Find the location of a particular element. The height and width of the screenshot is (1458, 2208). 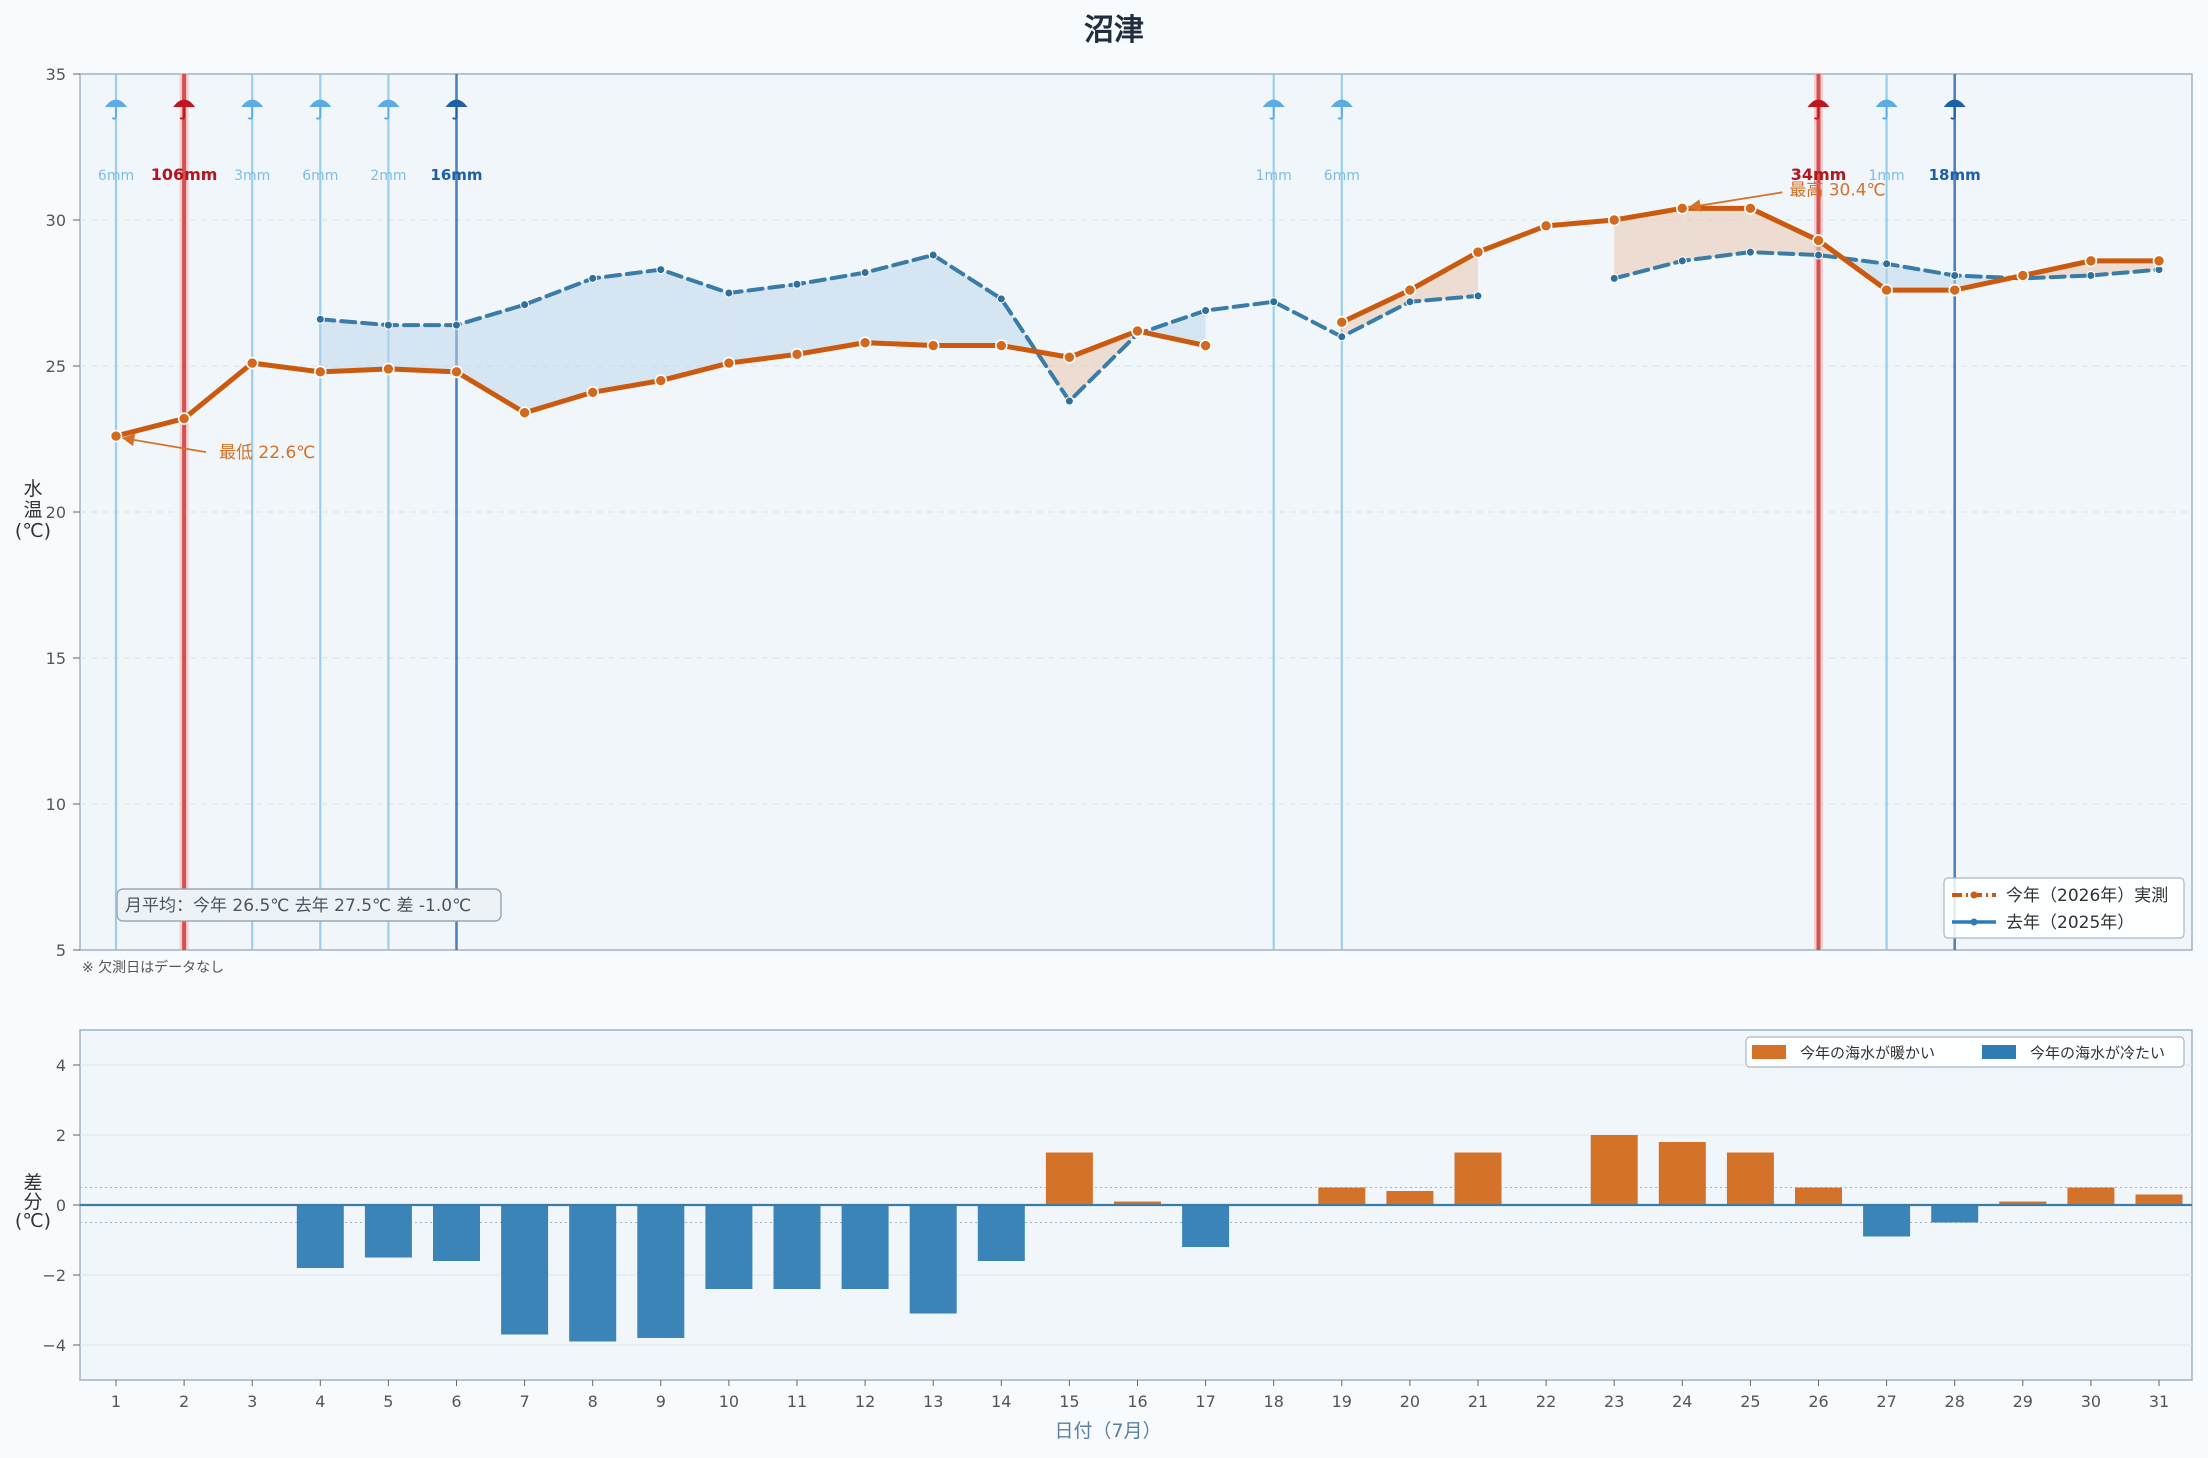

rain-amount-label: 2mm is located at coordinates (388, 176).